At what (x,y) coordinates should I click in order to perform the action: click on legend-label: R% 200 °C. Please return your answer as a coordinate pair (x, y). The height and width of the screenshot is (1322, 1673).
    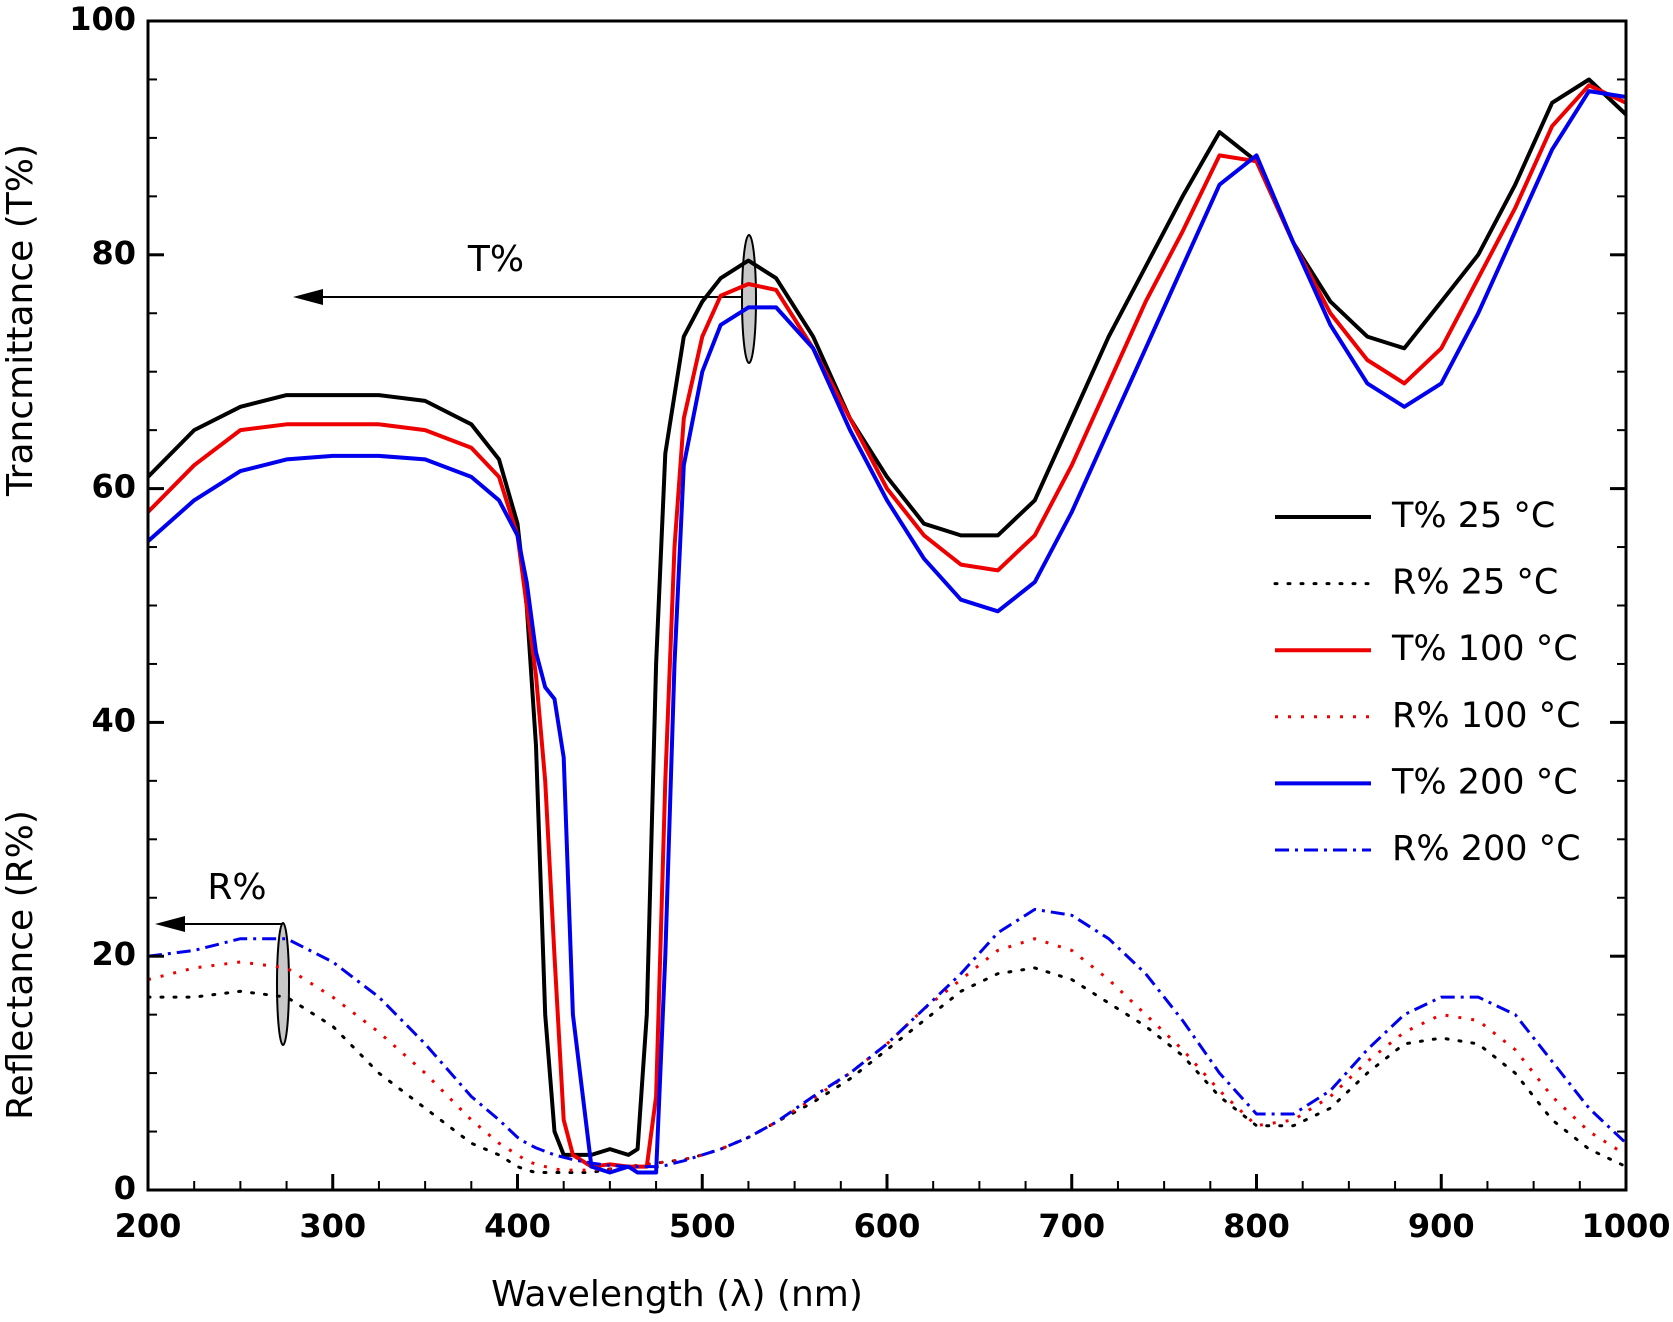
    Looking at the image, I should click on (1486, 849).